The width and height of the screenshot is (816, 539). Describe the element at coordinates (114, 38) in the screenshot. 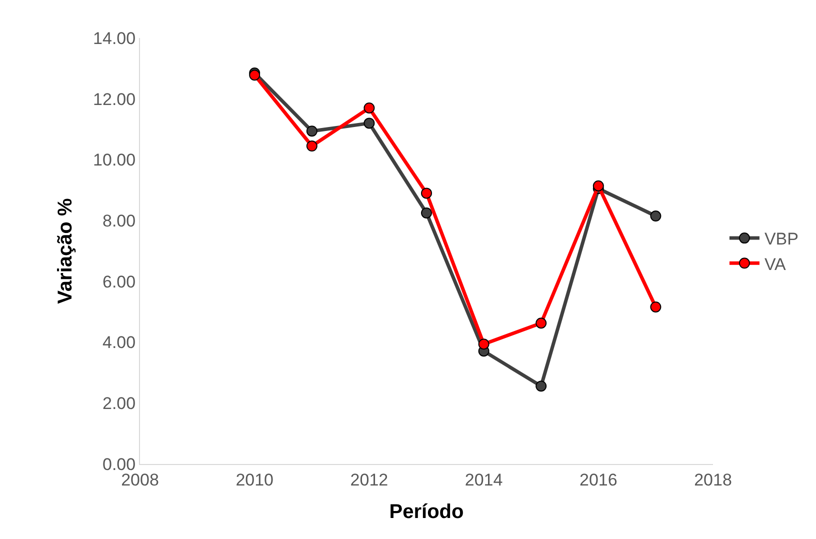

I see `y-tick-label: 14.00` at that location.